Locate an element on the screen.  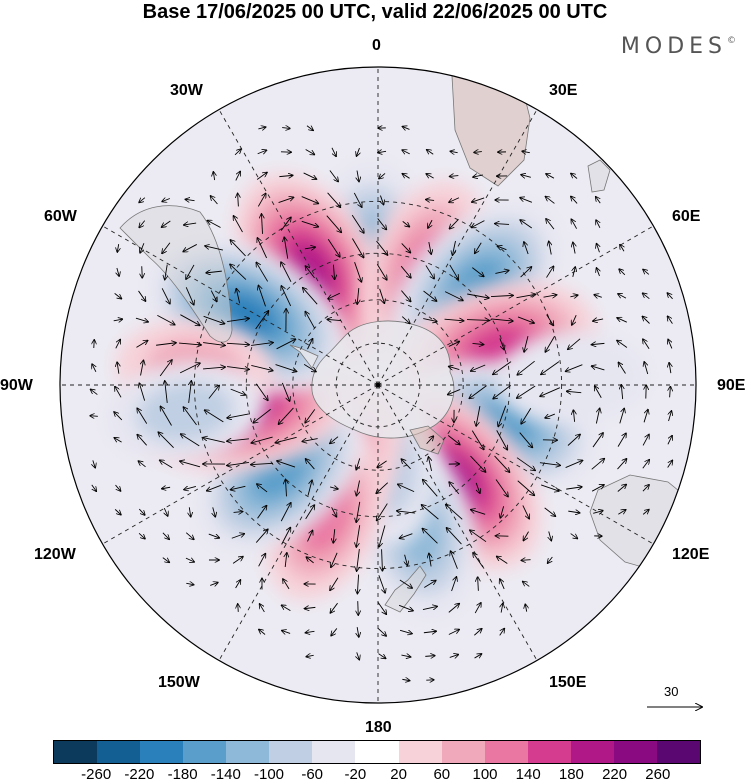
colorbar is located at coordinates (377, 752).